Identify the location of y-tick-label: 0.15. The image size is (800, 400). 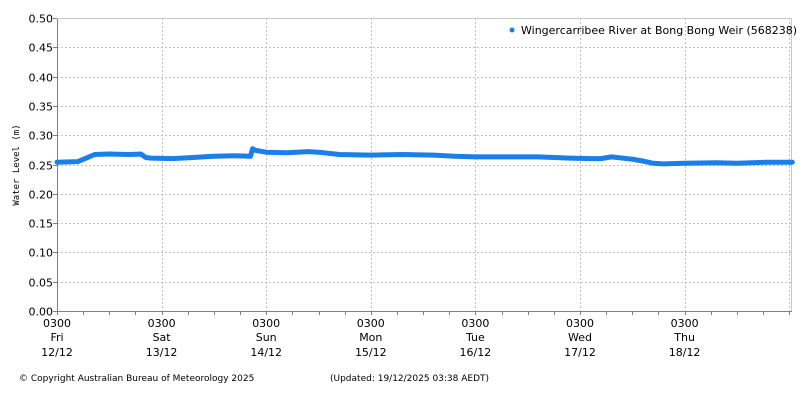
(41, 224).